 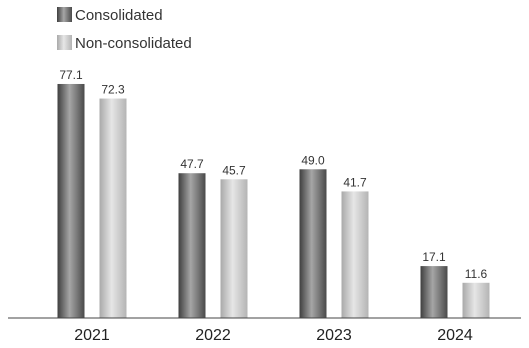 I want to click on bar-consolidated-2023, so click(x=313, y=243).